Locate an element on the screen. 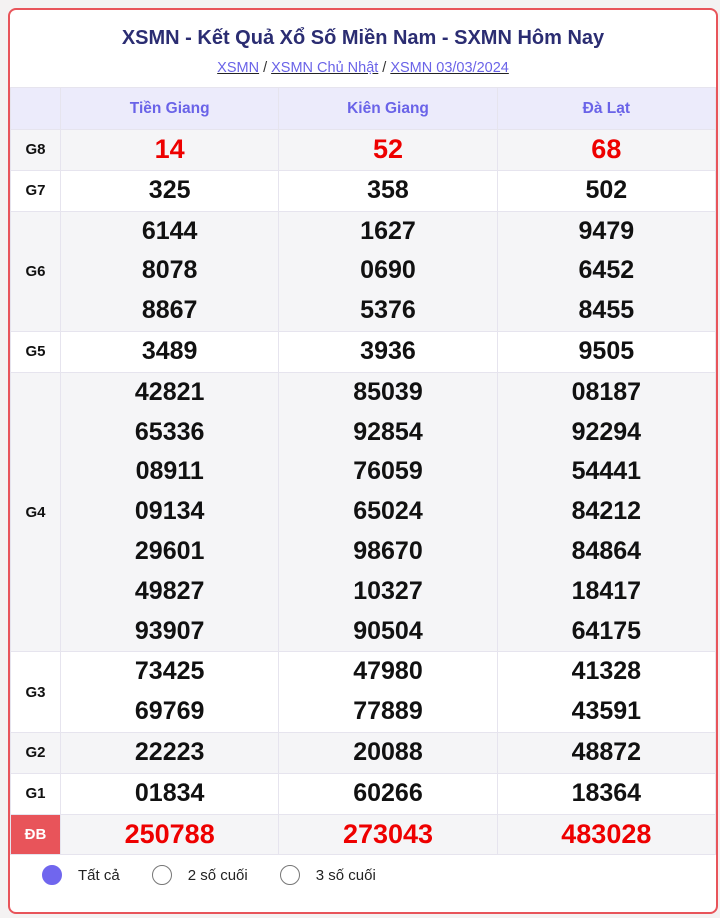 The width and height of the screenshot is (720, 918). filter-option: Tất cả is located at coordinates (81, 875).